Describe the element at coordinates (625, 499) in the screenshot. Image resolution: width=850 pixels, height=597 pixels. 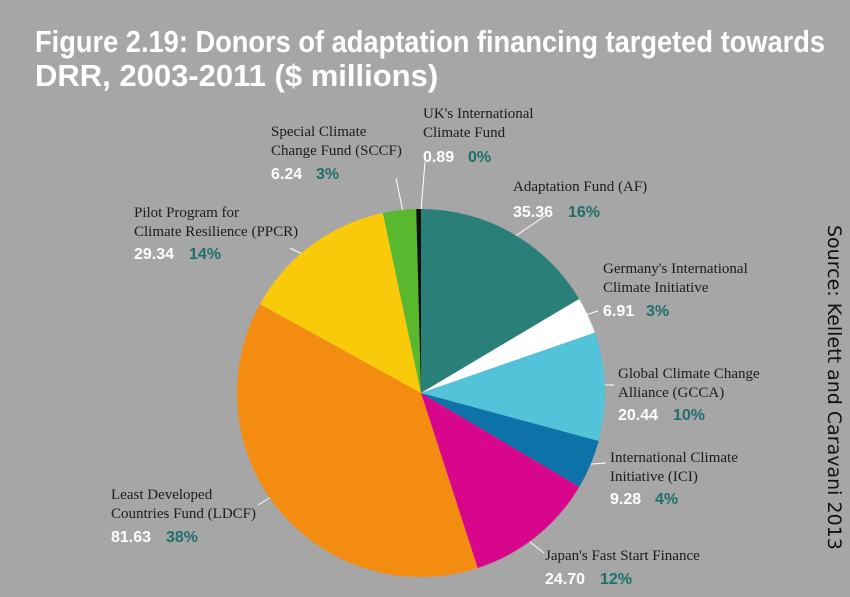
I see `value-label: 9.28` at that location.